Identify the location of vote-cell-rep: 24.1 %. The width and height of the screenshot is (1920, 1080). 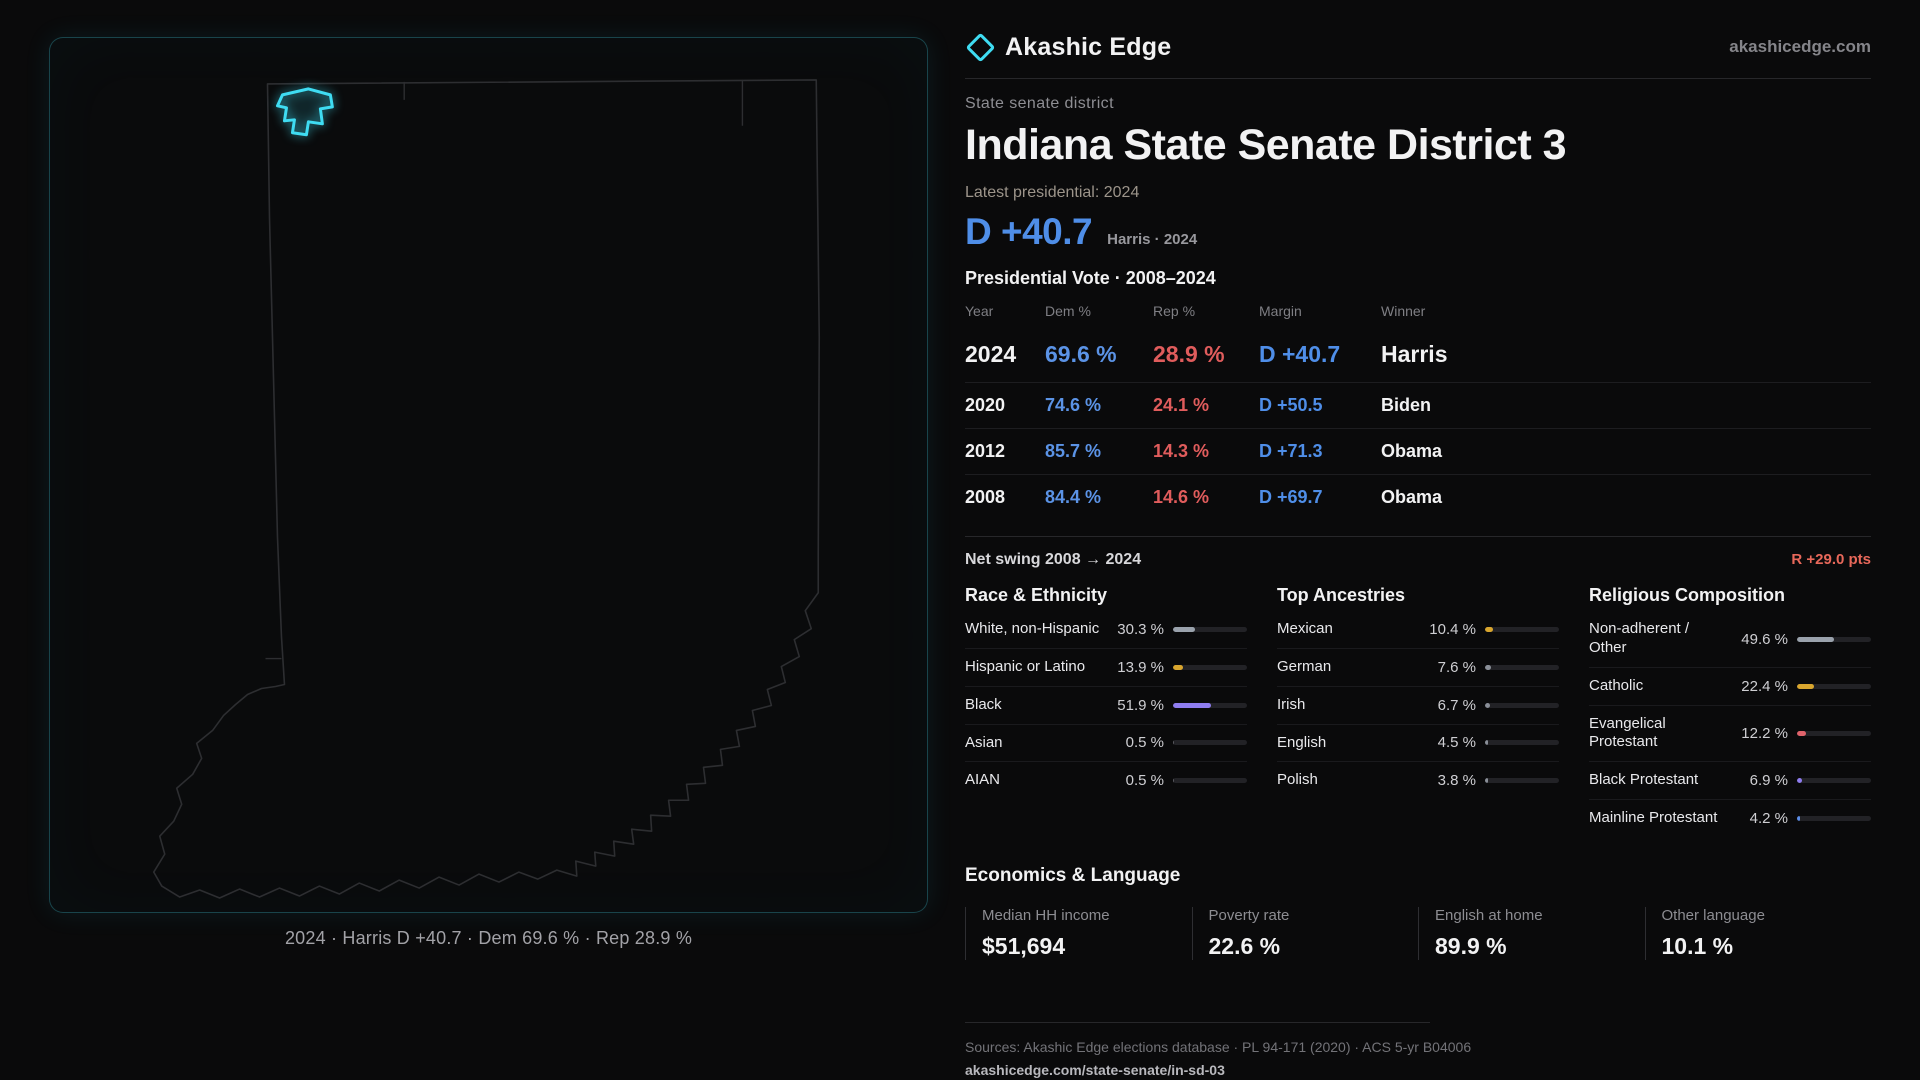
(1181, 405).